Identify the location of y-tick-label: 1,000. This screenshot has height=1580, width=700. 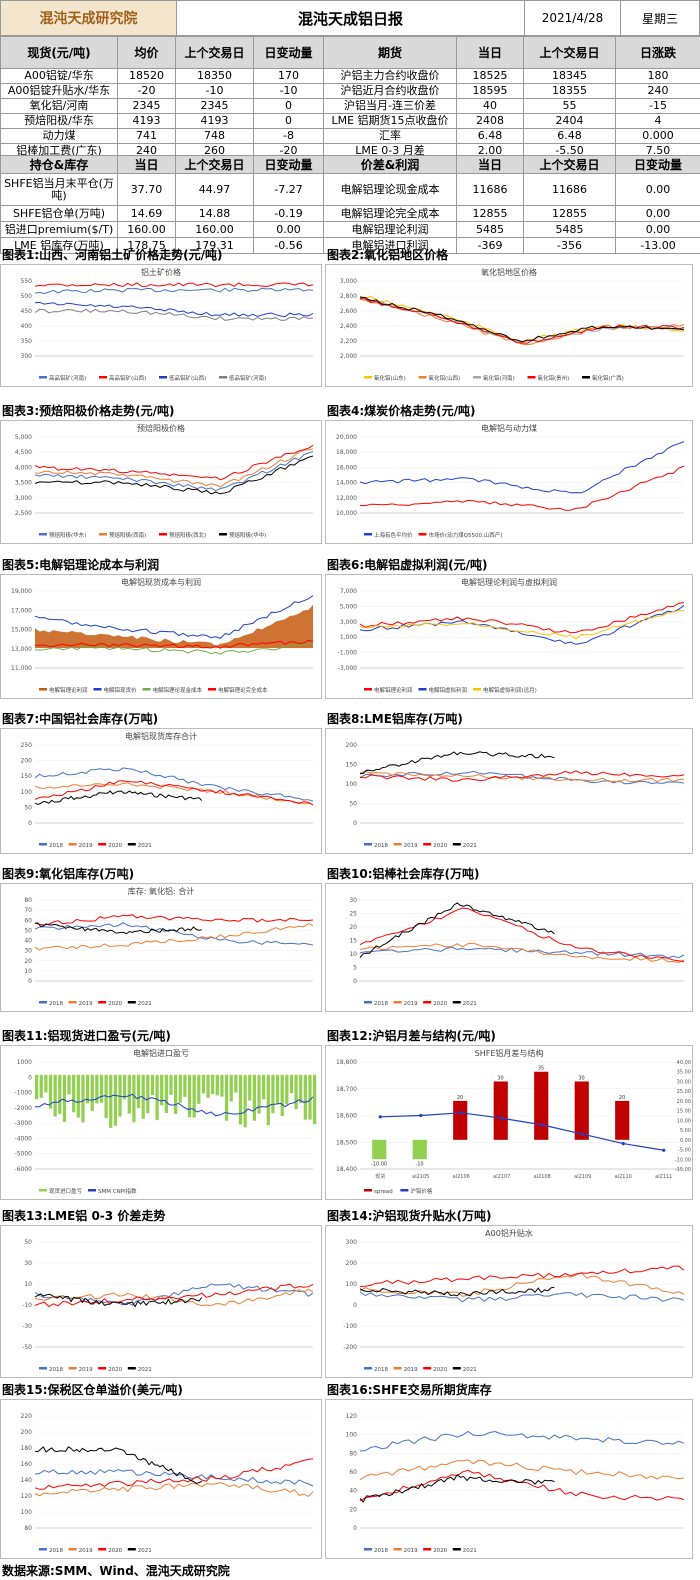
(348, 637).